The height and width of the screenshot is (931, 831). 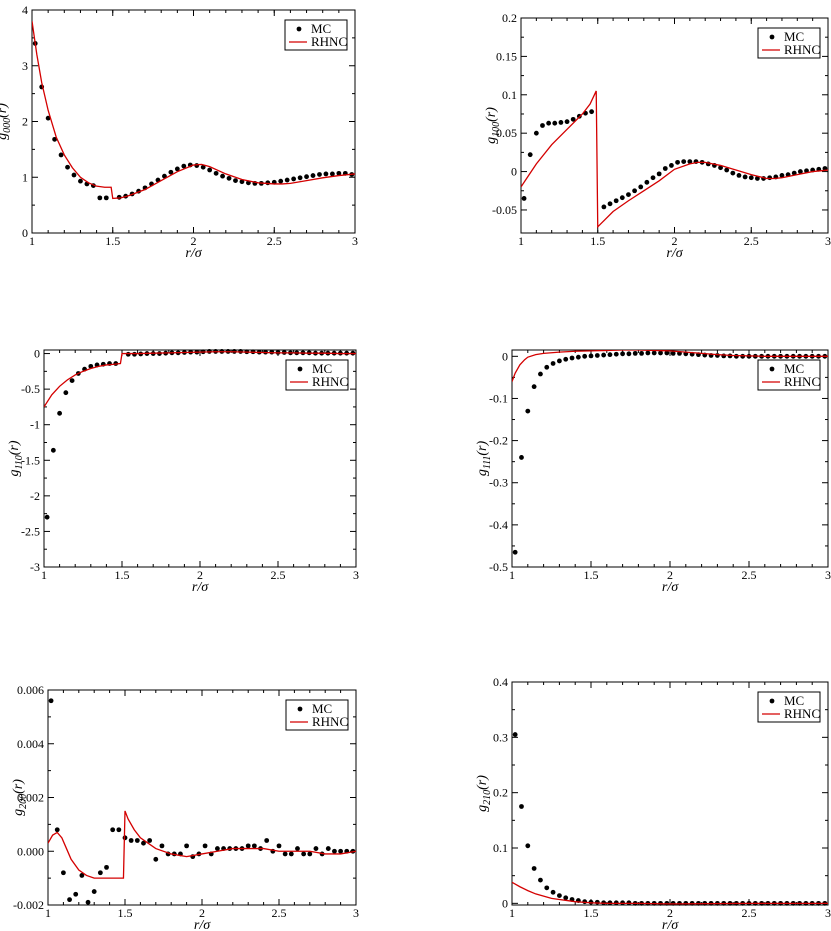 What do you see at coordinates (25, 10) in the screenshot?
I see `y-tick-label: 4` at bounding box center [25, 10].